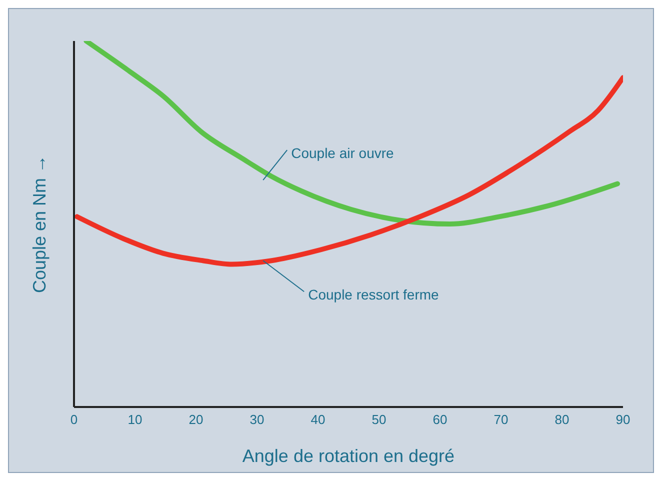 The image size is (662, 481). What do you see at coordinates (374, 294) in the screenshot?
I see `annotation: Couple ressort ferme` at bounding box center [374, 294].